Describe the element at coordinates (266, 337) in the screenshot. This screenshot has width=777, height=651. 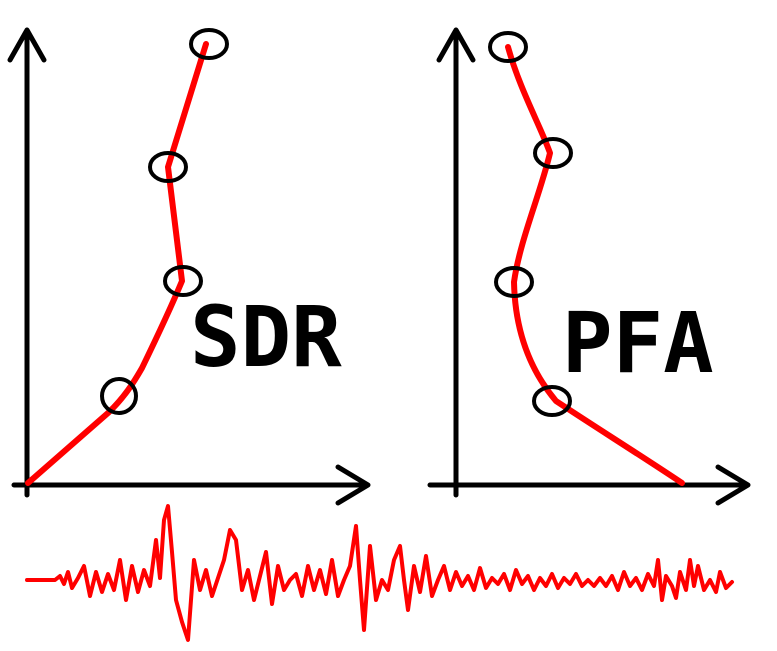
I see `sdr-label: SDR` at that location.